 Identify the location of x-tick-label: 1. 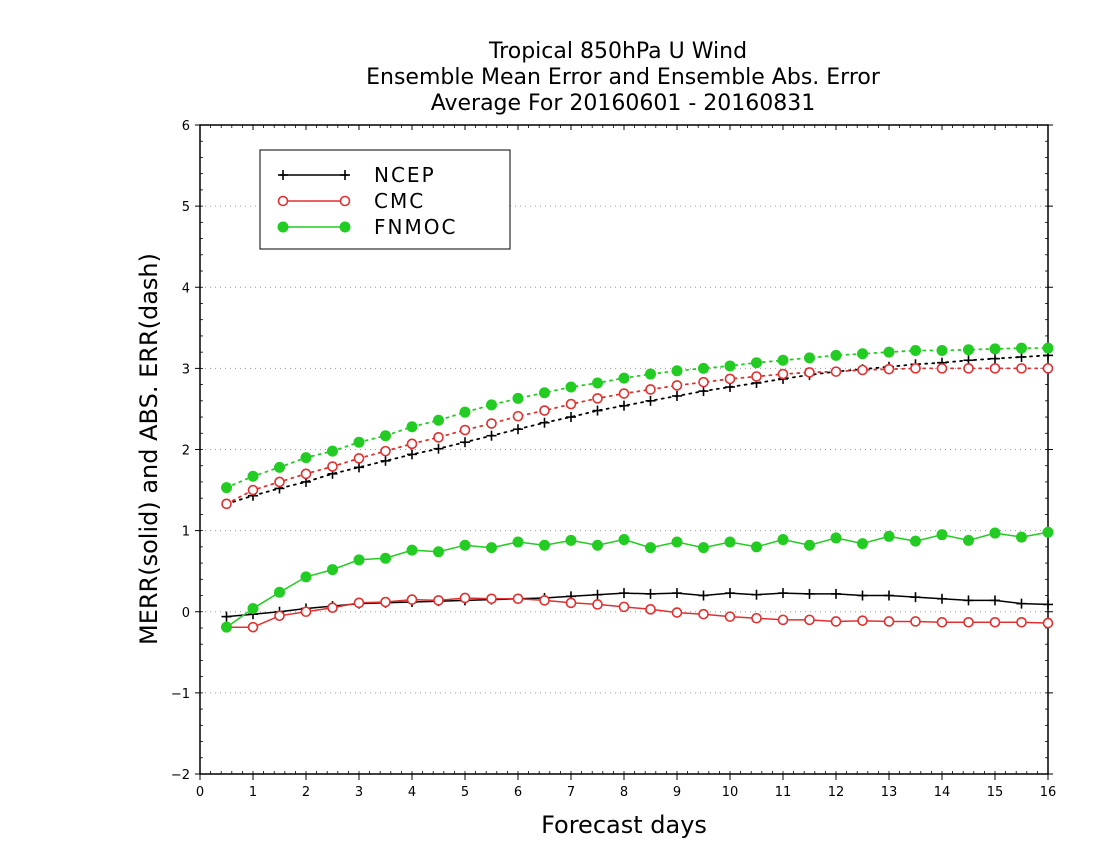
(253, 792).